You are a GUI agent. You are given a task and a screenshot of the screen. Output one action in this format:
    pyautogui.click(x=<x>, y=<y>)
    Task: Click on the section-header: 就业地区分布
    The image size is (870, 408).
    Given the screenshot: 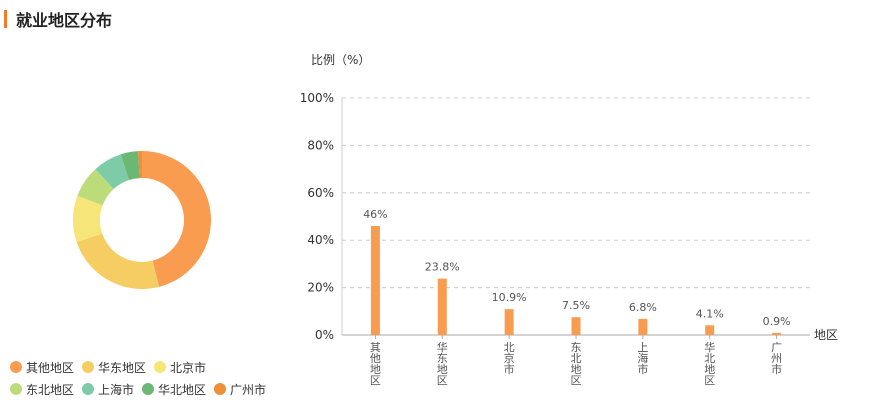 What is the action you would take?
    pyautogui.click(x=56, y=19)
    